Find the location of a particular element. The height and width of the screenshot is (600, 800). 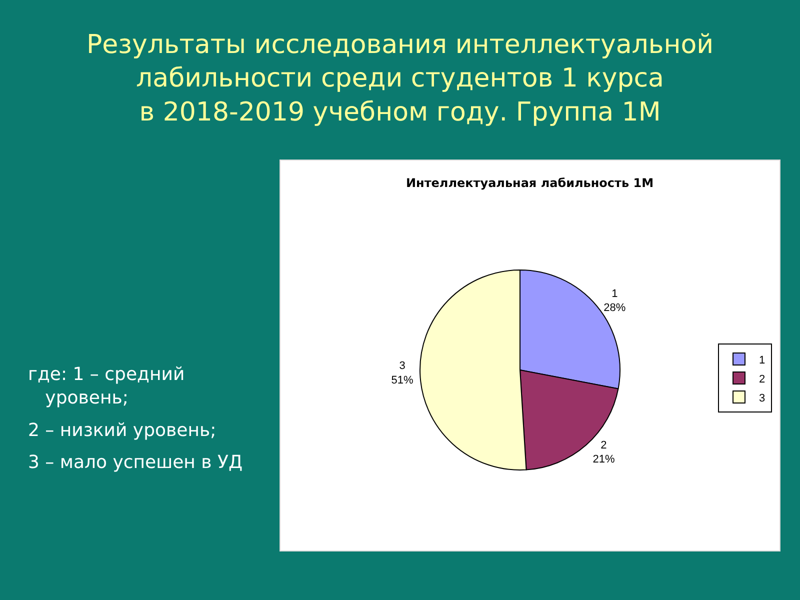

legend-label: 3 is located at coordinates (762, 398).